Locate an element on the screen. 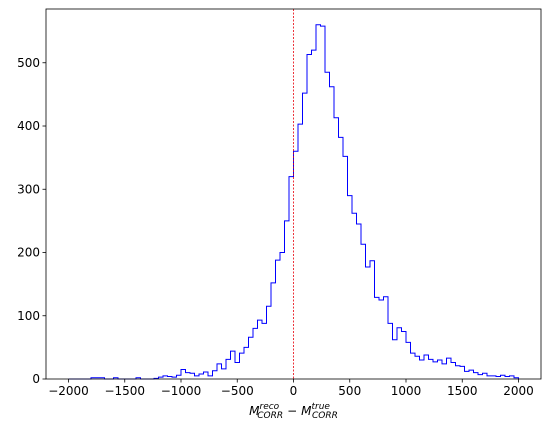 Image resolution: width=552 pixels, height=440 pixels. y-tick-label: 200 is located at coordinates (28, 253).